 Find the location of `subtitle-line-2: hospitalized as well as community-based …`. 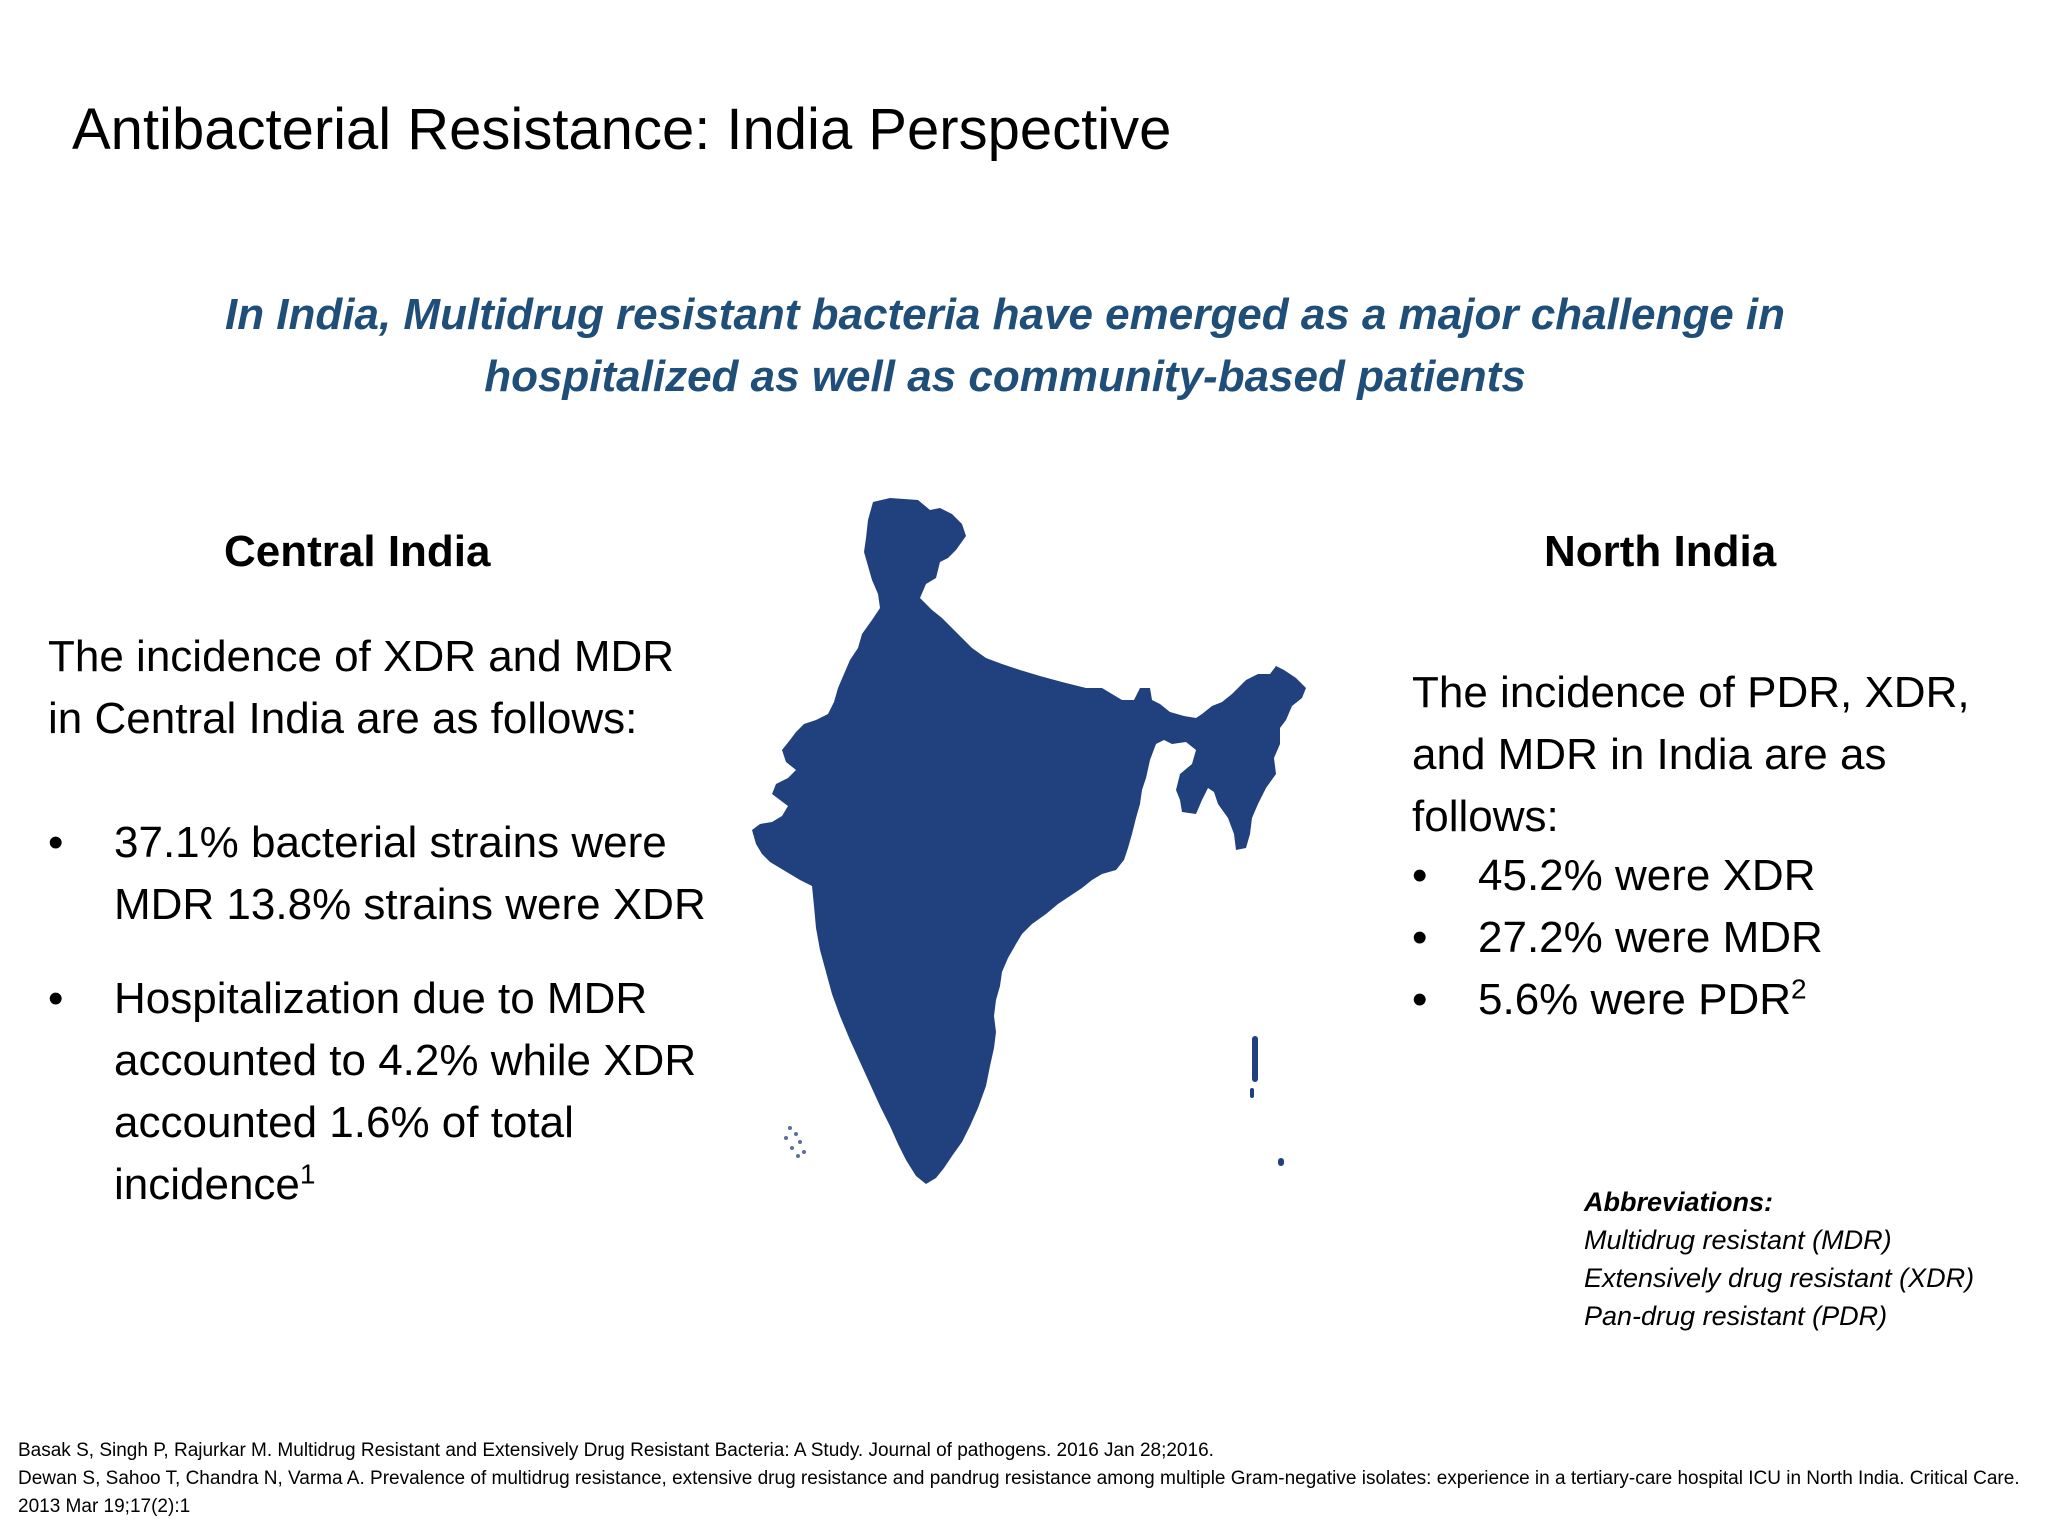

subtitle-line-2: hospitalized as well as community-based … is located at coordinates (1005, 376).